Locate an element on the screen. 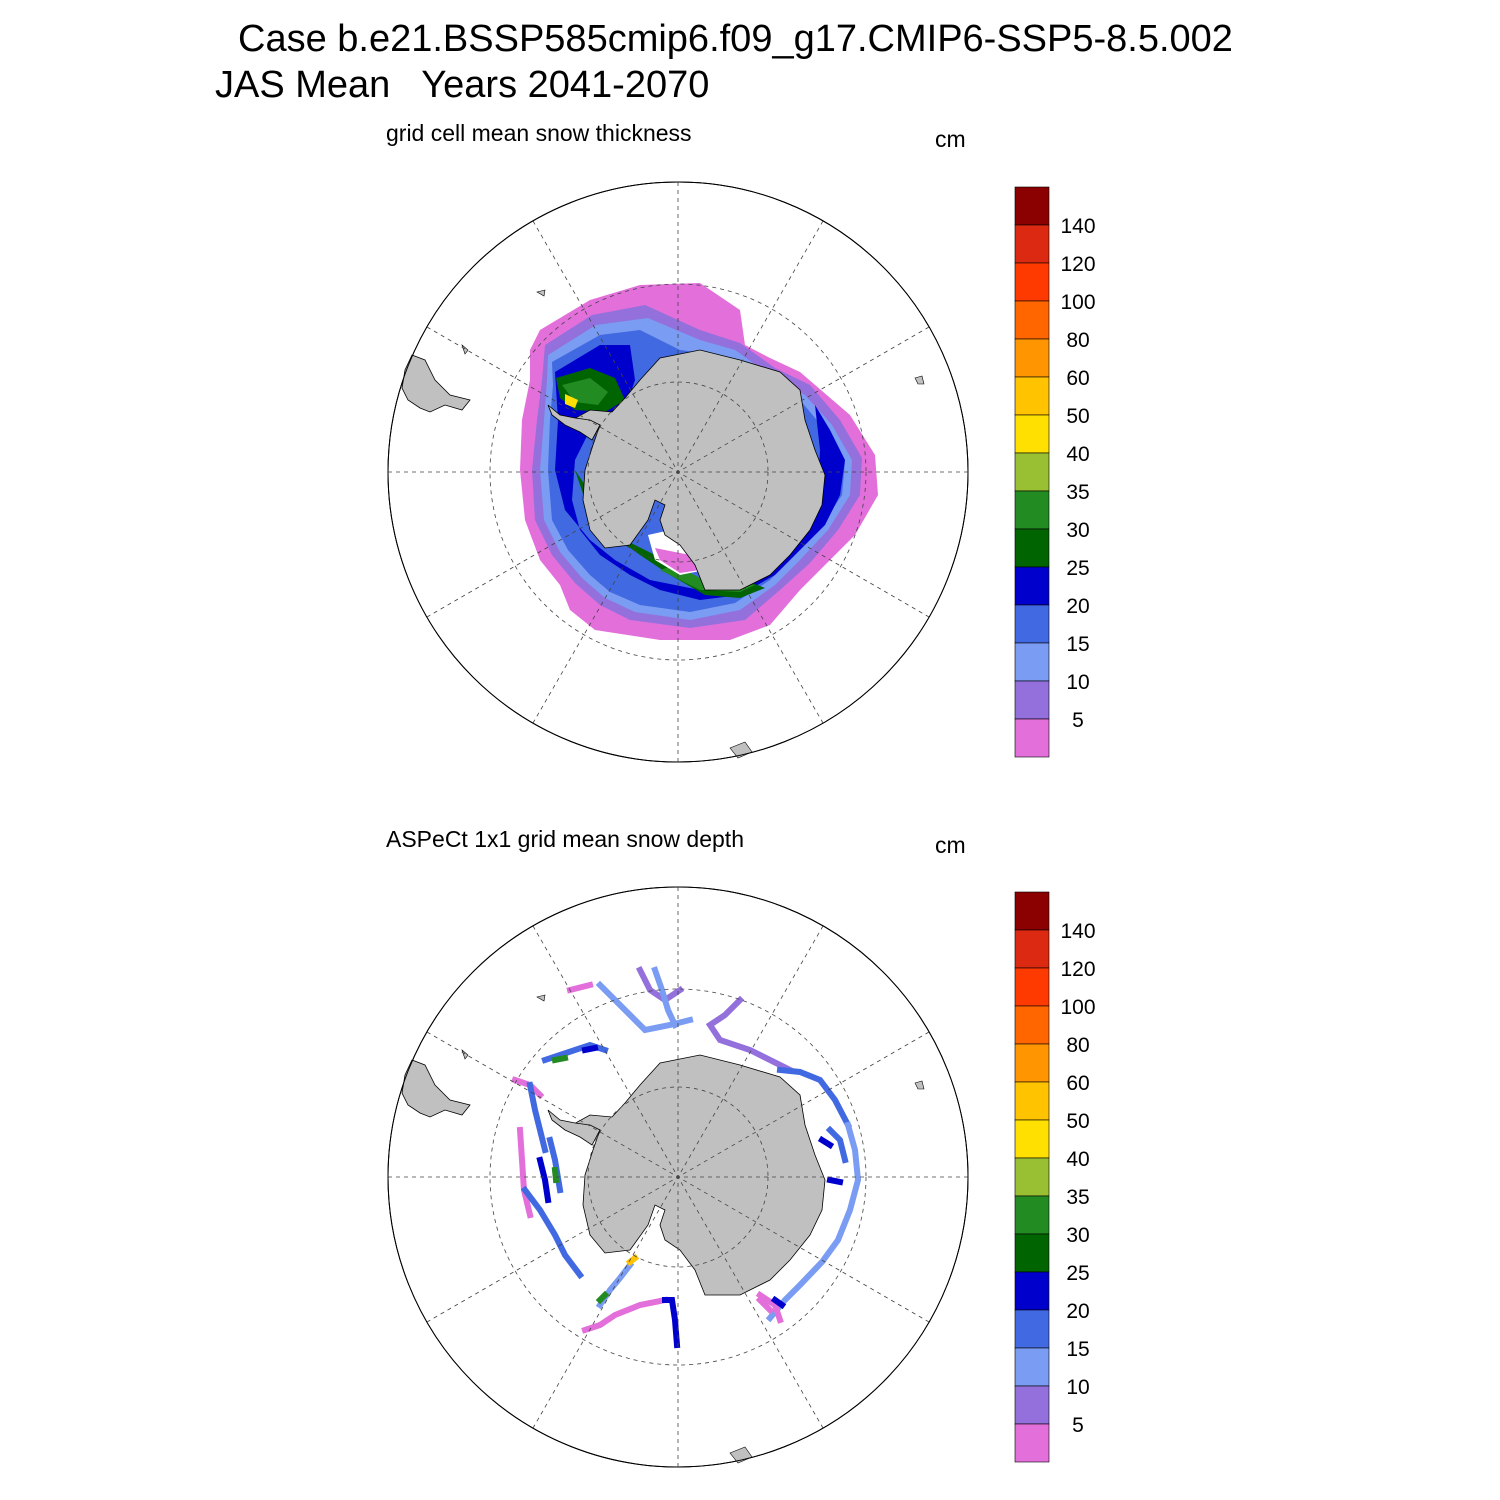  colorbar-panel-1: 140 120 100 80 60 50 40 35 30 25 20 15 10 5 is located at coordinates (1055, 472).